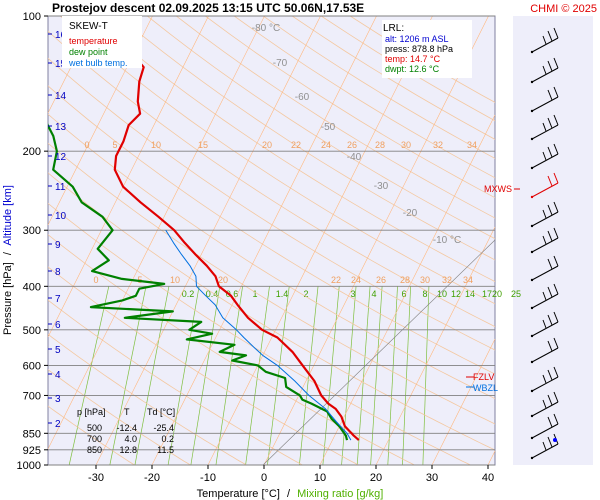  I want to click on isotherm-label: -30, so click(381, 186).